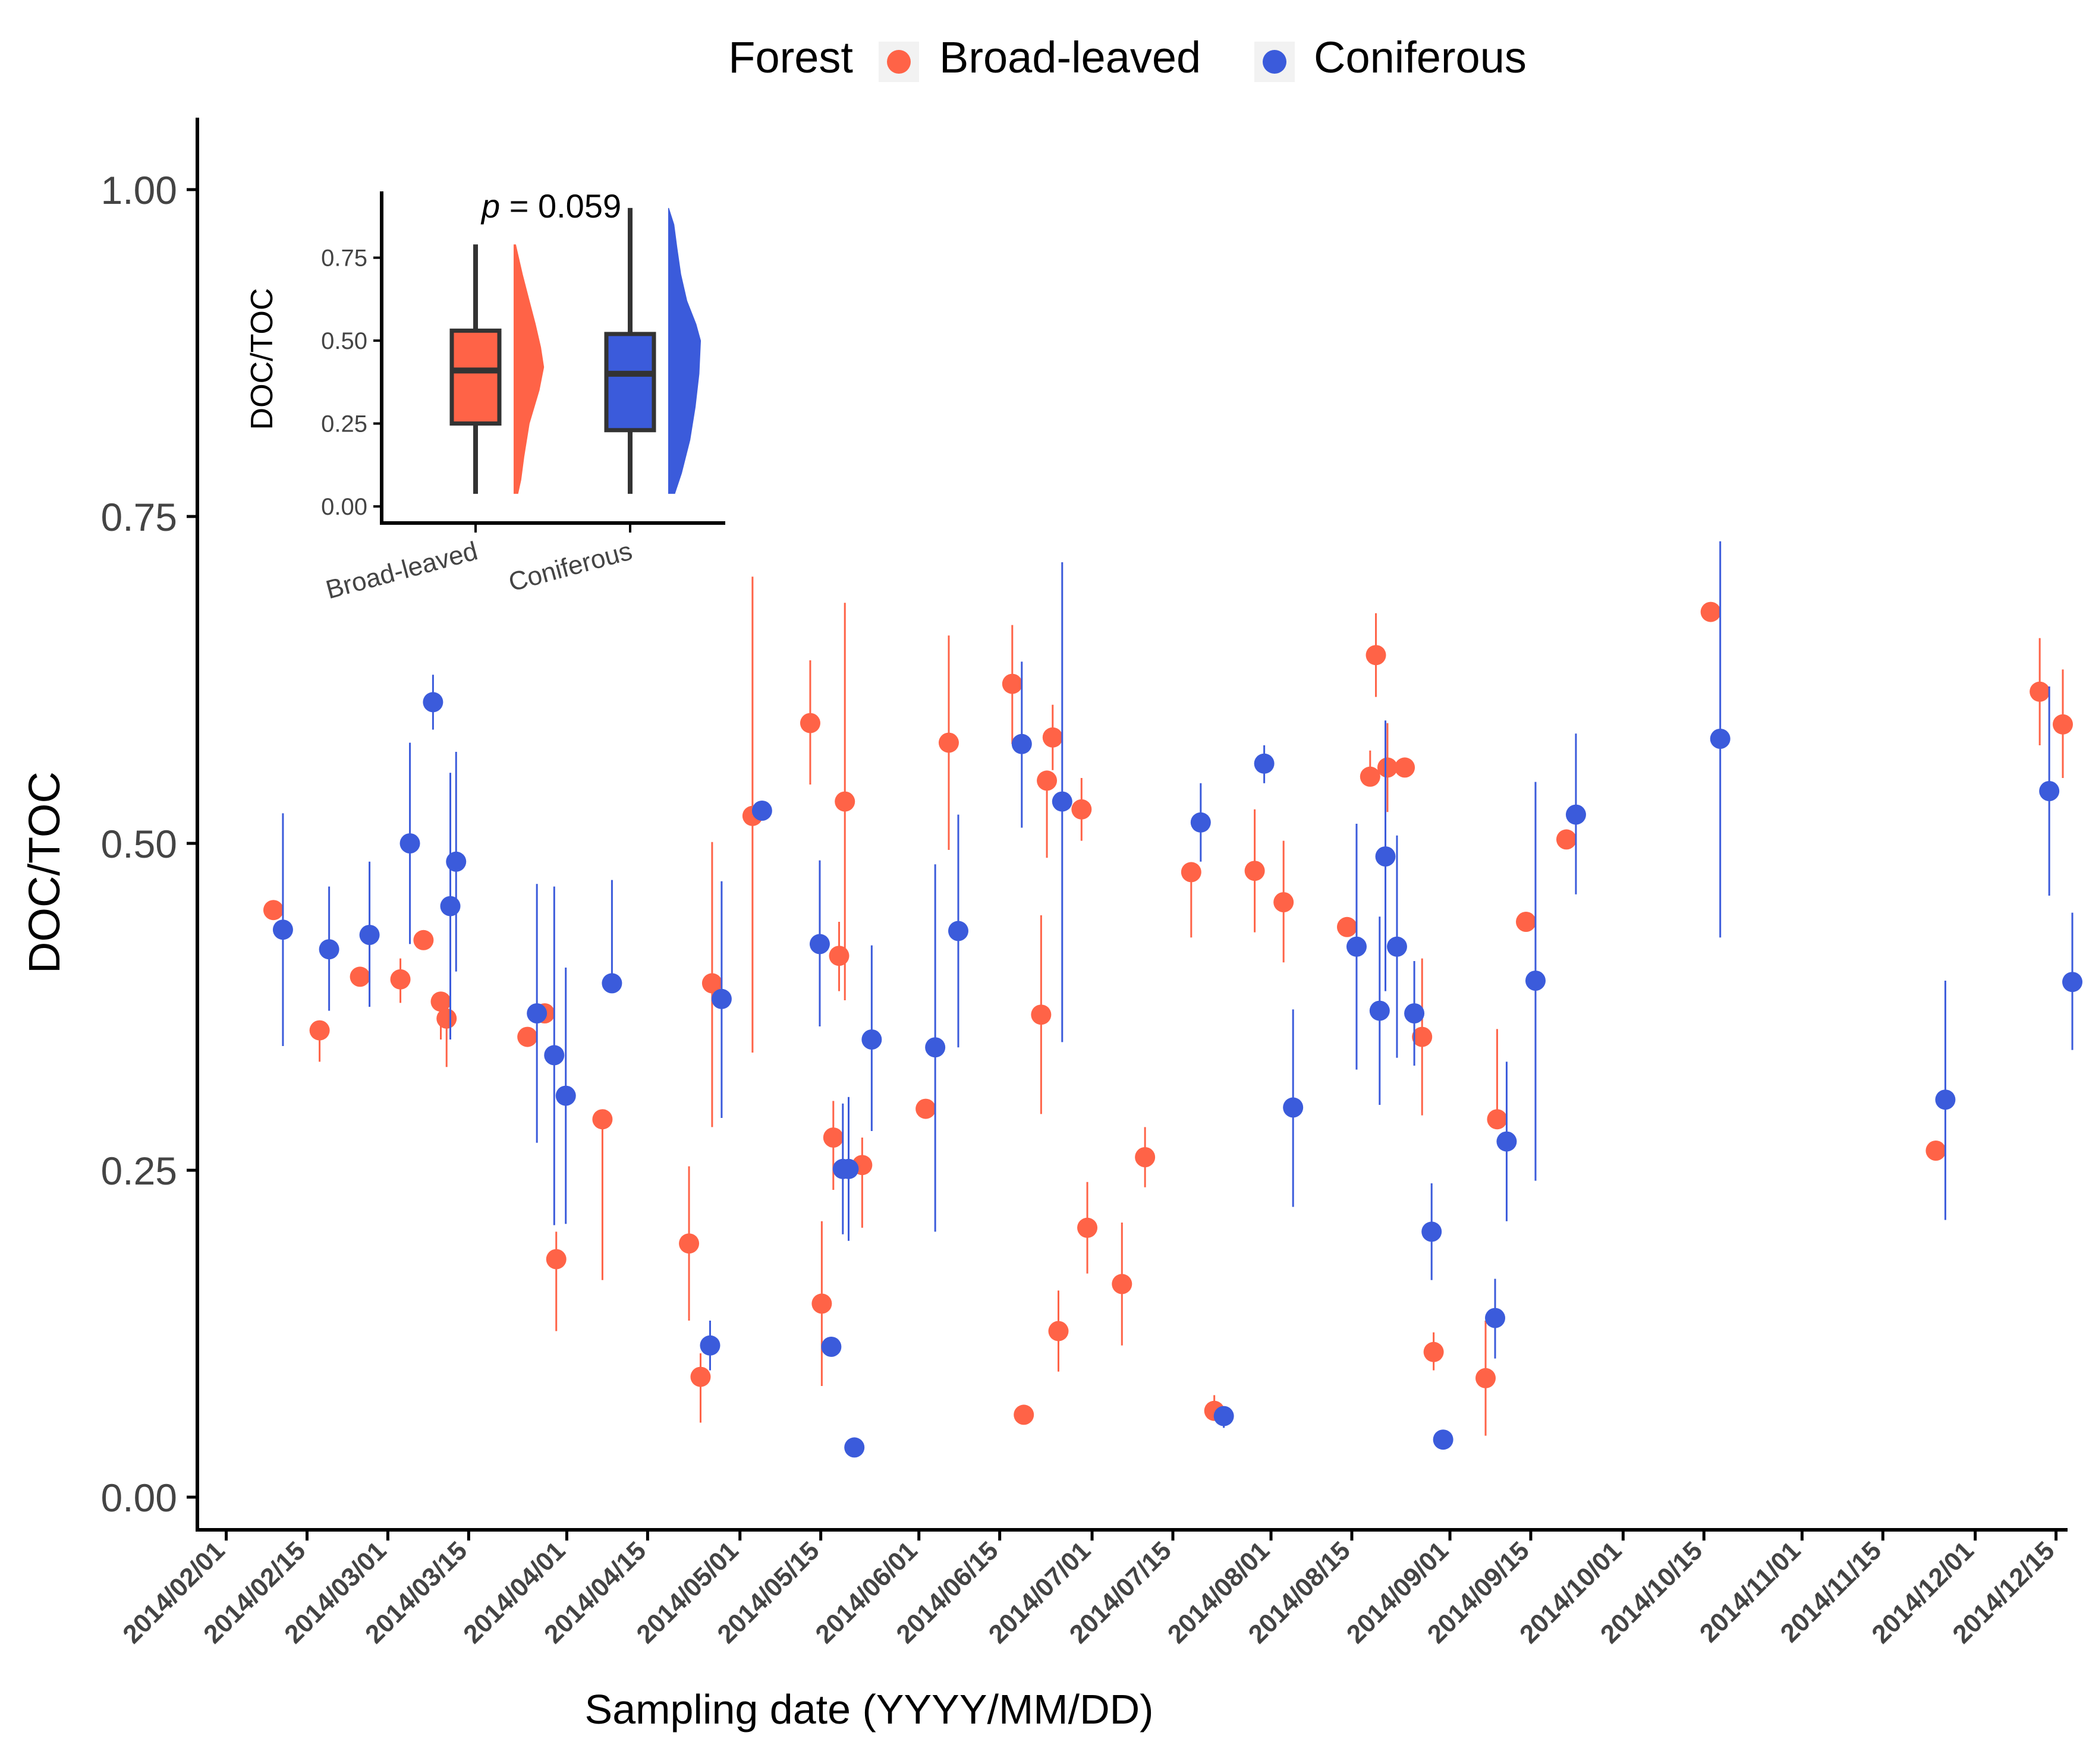 Image resolution: width=2086 pixels, height=1764 pixels. What do you see at coordinates (344, 424) in the screenshot?
I see `inset-y-tick-label: 0.25` at bounding box center [344, 424].